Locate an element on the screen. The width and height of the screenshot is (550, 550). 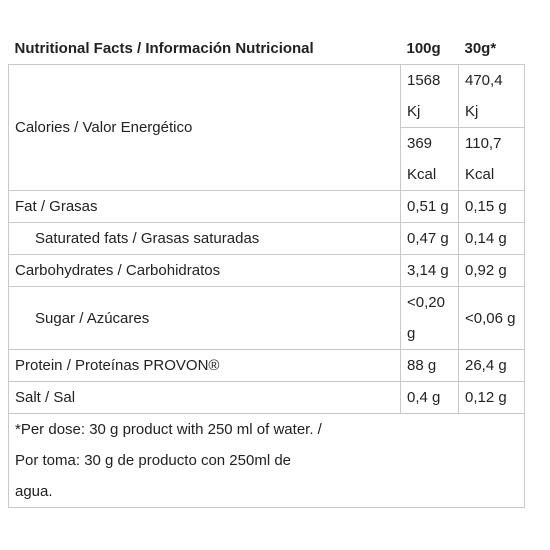
cell-line: 1568 is located at coordinates (424, 80).